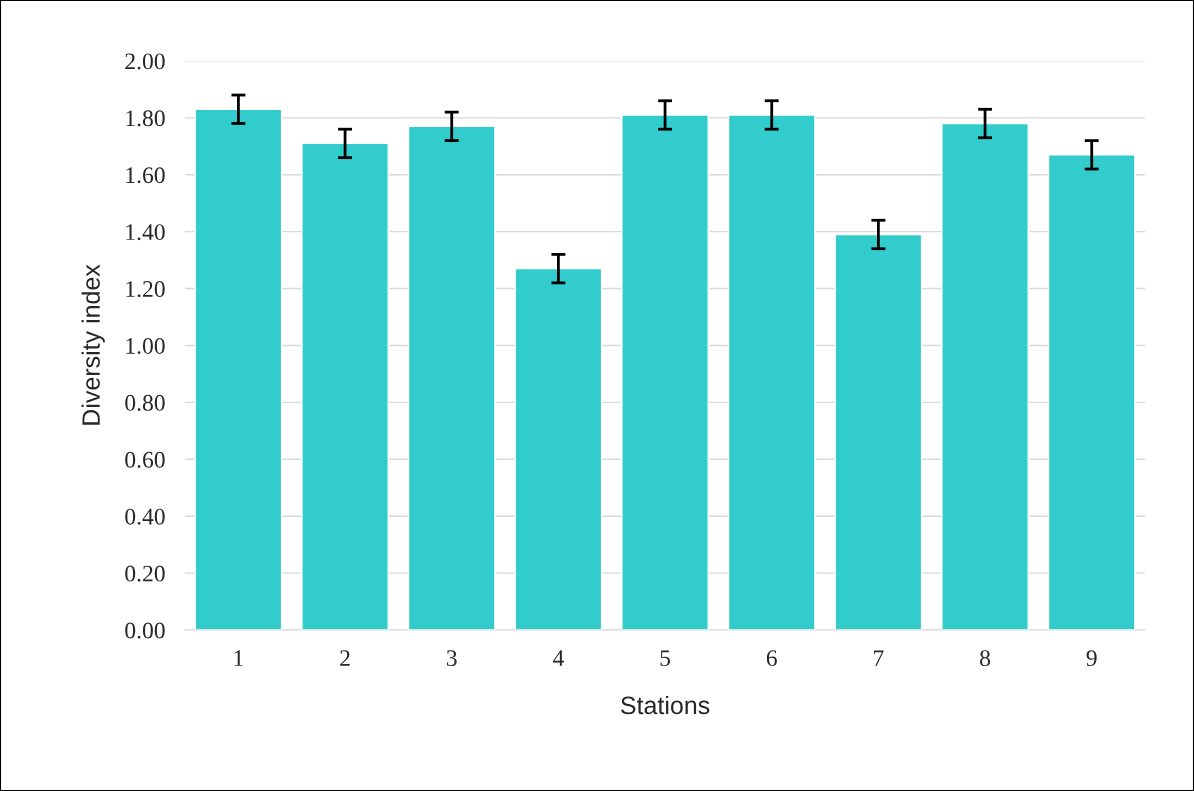 The image size is (1194, 791). Describe the element at coordinates (345, 658) in the screenshot. I see `x-tick-label: 2` at that location.